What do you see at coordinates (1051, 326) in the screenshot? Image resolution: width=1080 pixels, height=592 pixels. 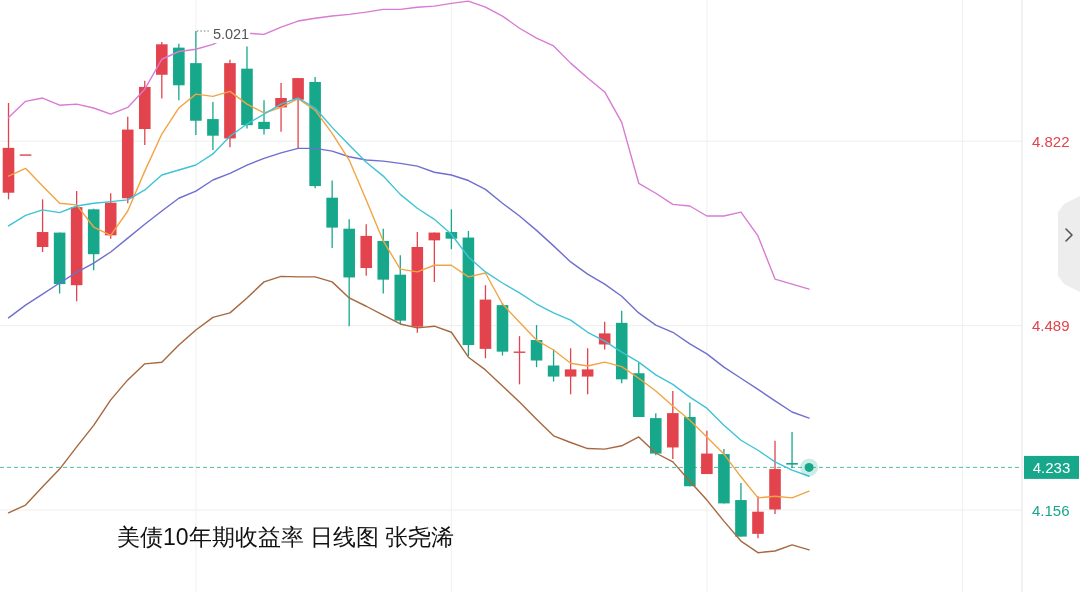 I see `y-tick-label: 4.489` at bounding box center [1051, 326].